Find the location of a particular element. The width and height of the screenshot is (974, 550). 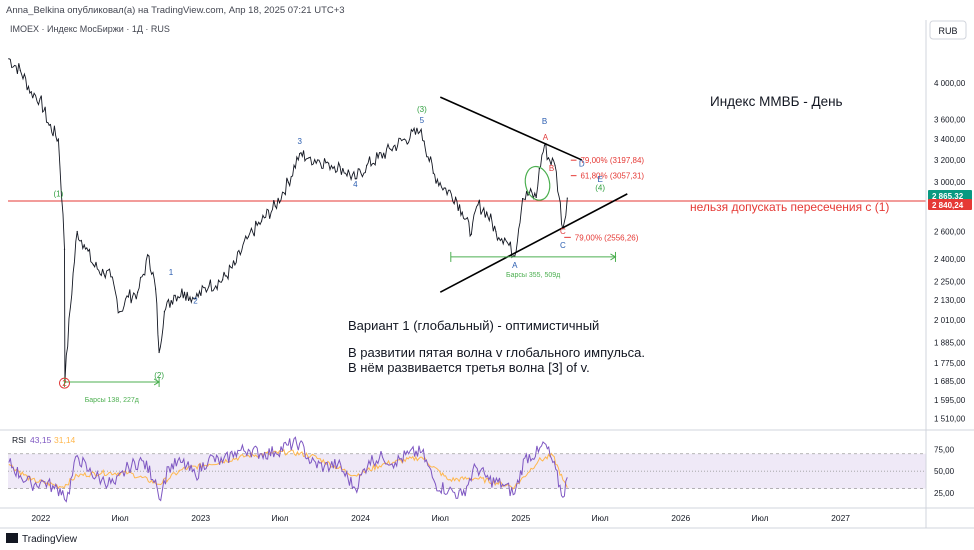

price-tag is located at coordinates (950, 196).